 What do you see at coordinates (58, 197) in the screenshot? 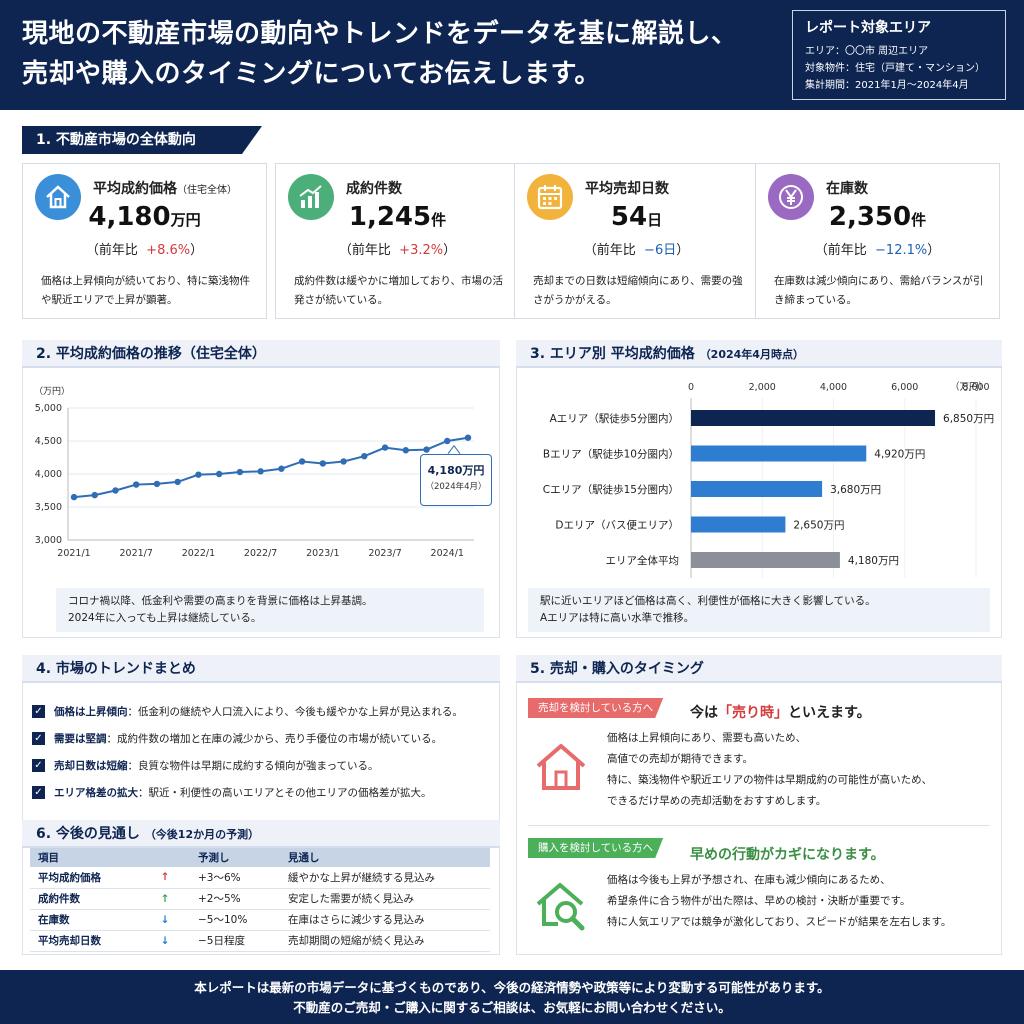
I see `house-icon` at bounding box center [58, 197].